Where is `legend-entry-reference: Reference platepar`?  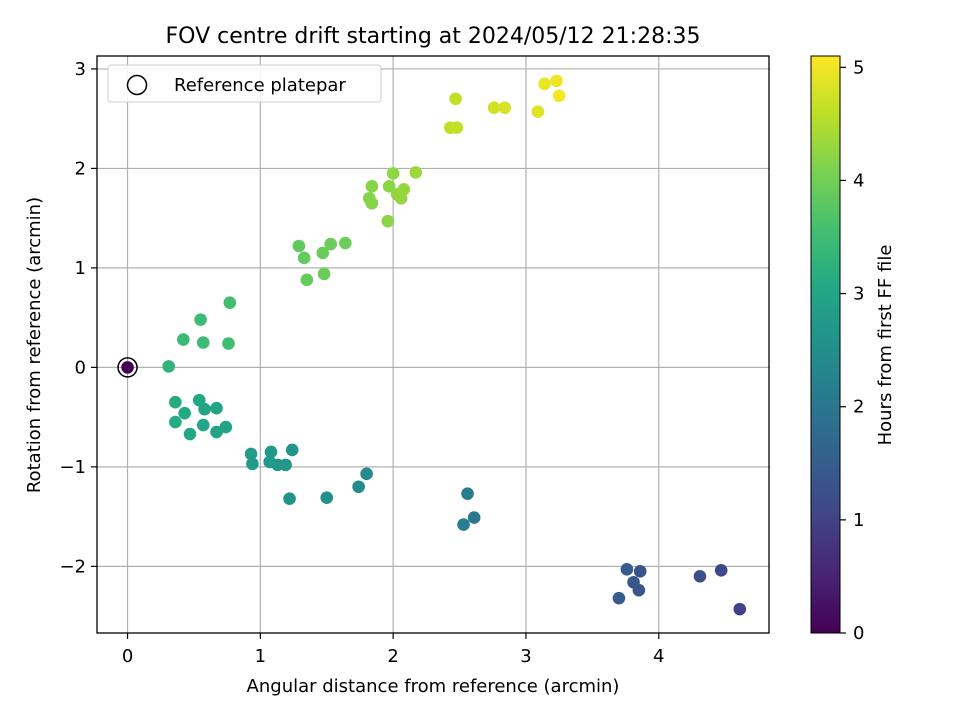
legend-entry-reference: Reference platepar is located at coordinates (260, 85).